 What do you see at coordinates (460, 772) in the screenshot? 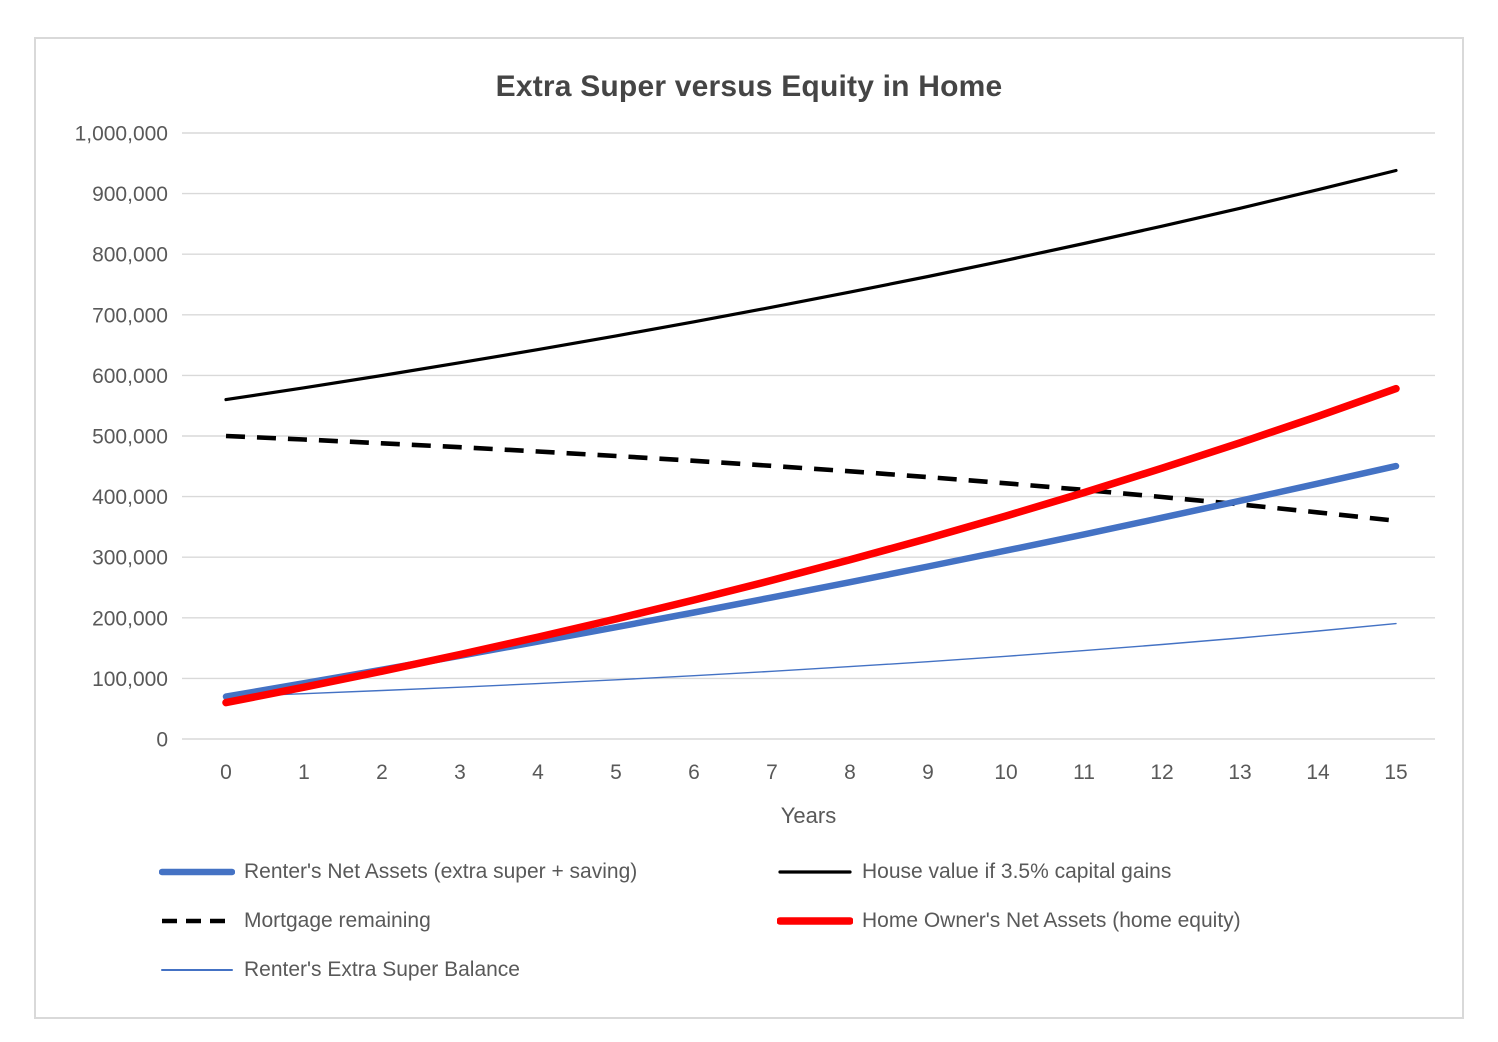
I see `x-tick-label: 3` at bounding box center [460, 772].